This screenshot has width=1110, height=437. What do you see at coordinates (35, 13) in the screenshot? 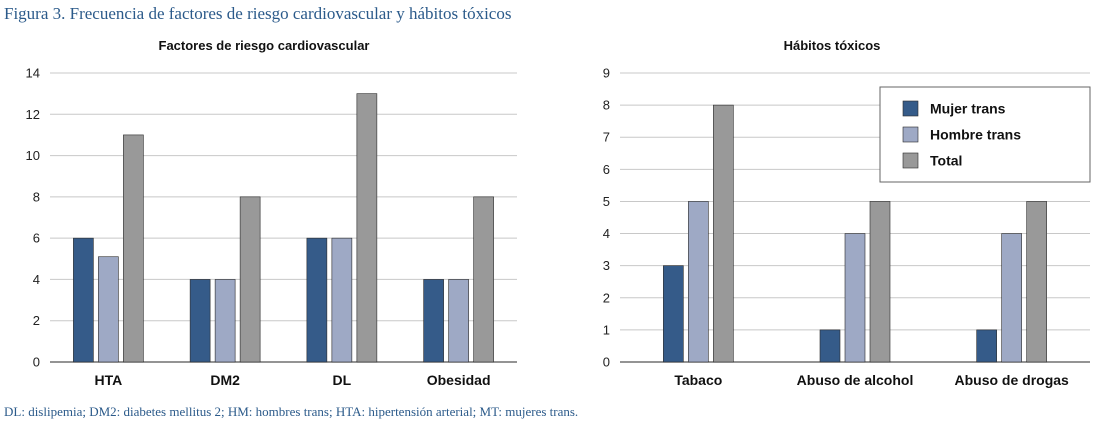
I see `figure-label: Figura 3.` at bounding box center [35, 13].